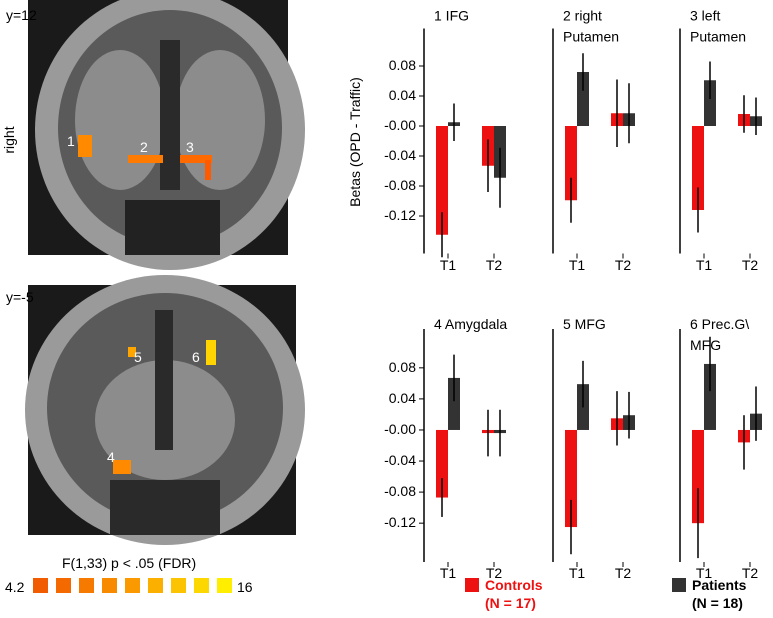 Image resolution: width=773 pixels, height=618 pixels. What do you see at coordinates (514, 585) in the screenshot?
I see `legend-label: Controls` at bounding box center [514, 585].